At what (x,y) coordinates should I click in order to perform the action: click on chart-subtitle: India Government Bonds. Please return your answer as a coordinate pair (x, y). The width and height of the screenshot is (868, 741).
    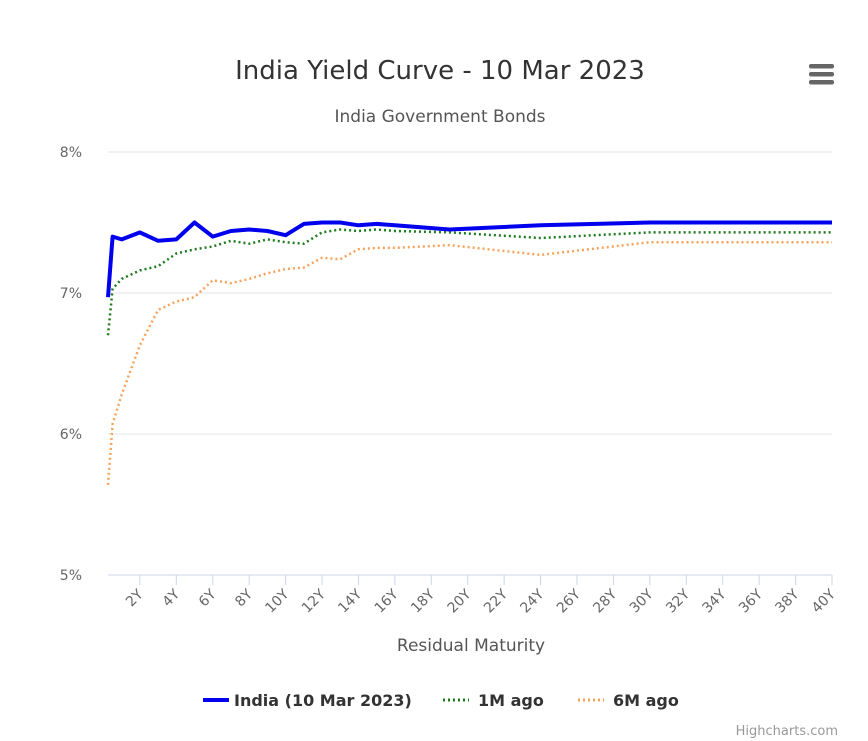
    Looking at the image, I should click on (439, 117).